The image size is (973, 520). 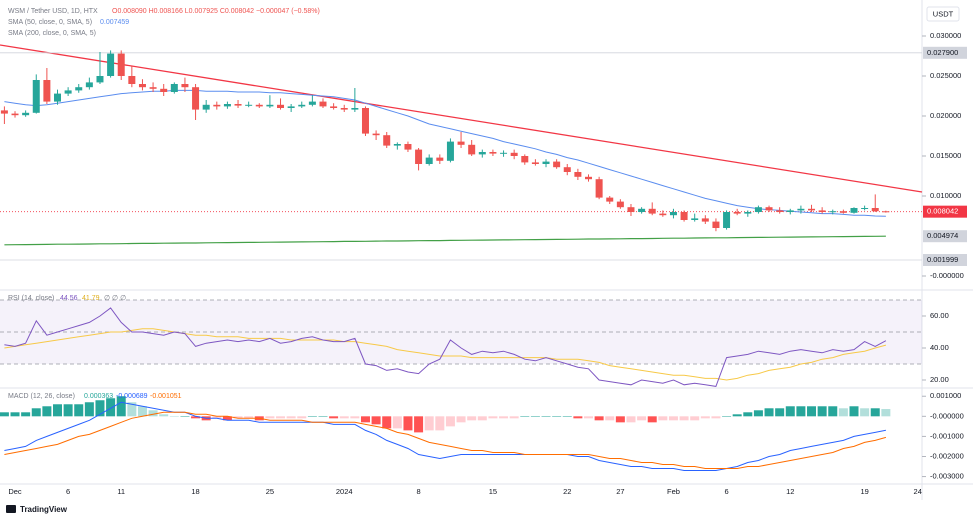 What do you see at coordinates (418, 491) in the screenshot?
I see `x-tick-label: 8` at bounding box center [418, 491].